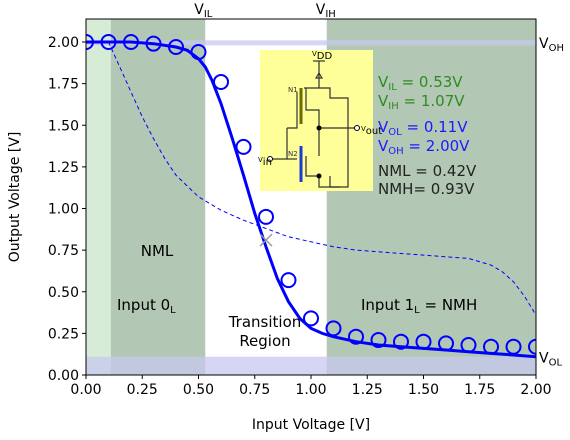  Describe the element at coordinates (63, 168) in the screenshot. I see `y-tick-label: 1.25` at that location.